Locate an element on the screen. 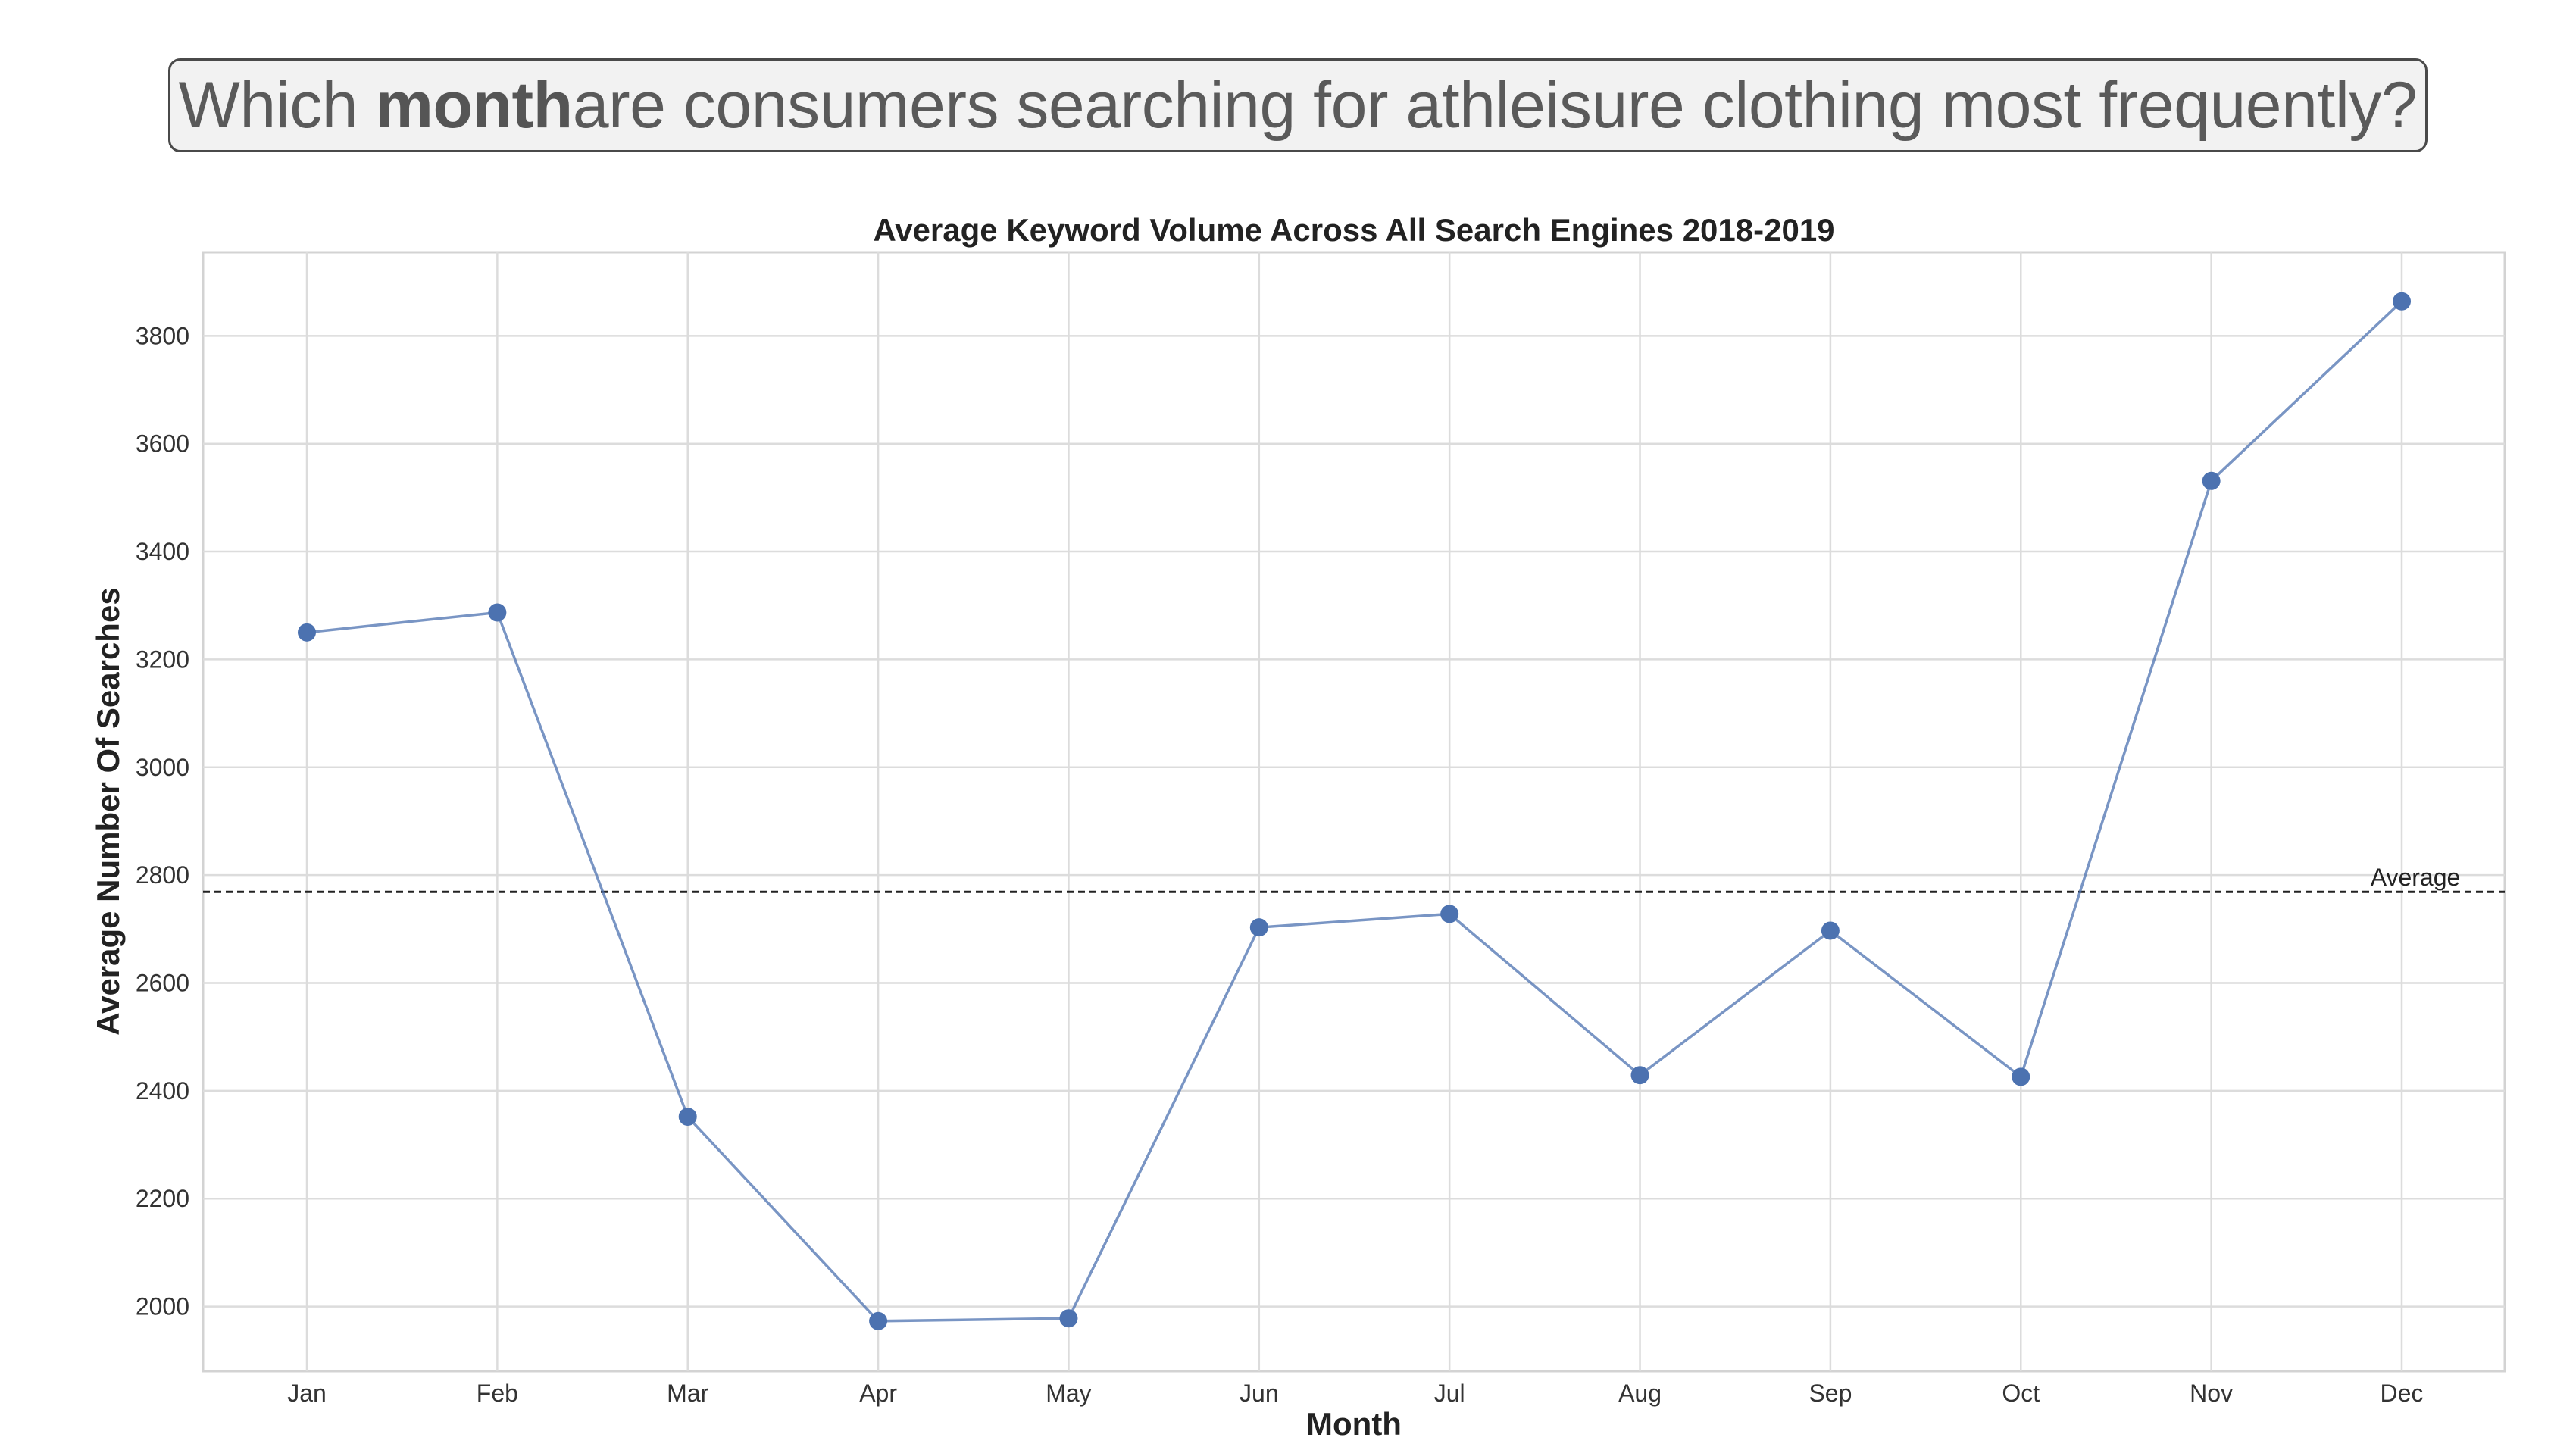 The height and width of the screenshot is (1450, 2576). x-tick-label: Feb is located at coordinates (497, 1393).